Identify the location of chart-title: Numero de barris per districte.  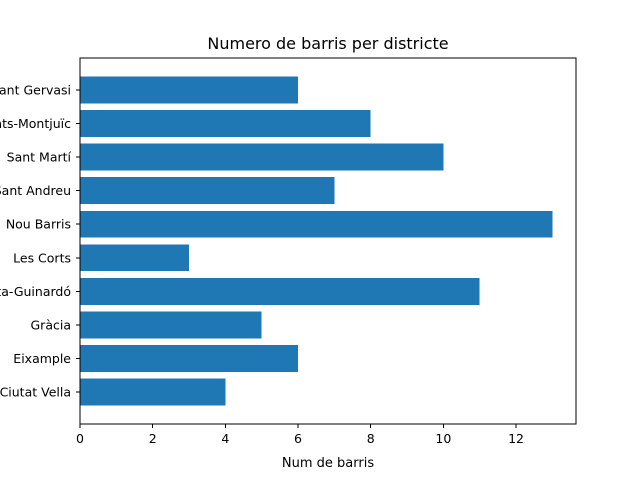
(327, 43).